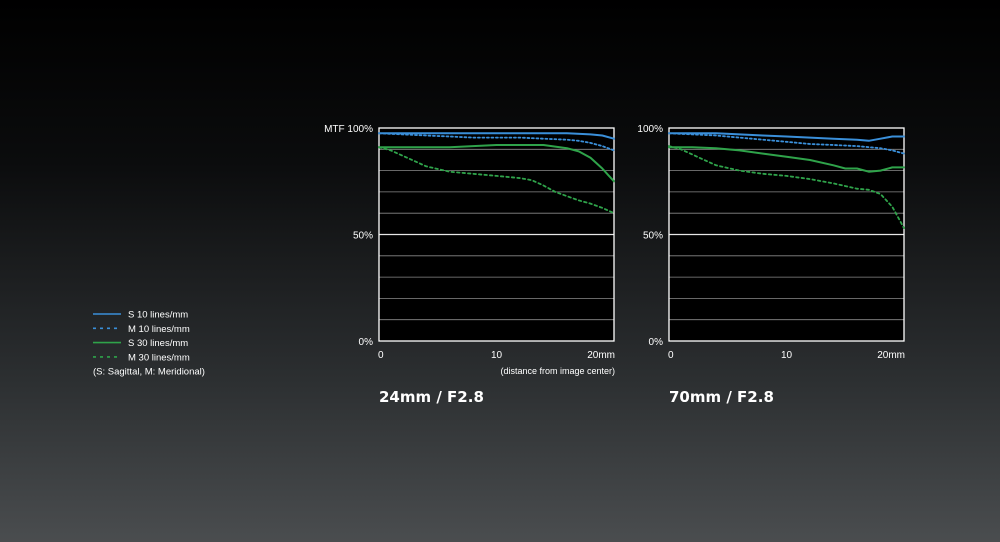 The width and height of the screenshot is (1000, 542). Describe the element at coordinates (149, 372) in the screenshot. I see `legend-note: (S: Sagittal, M: Meridional)` at that location.